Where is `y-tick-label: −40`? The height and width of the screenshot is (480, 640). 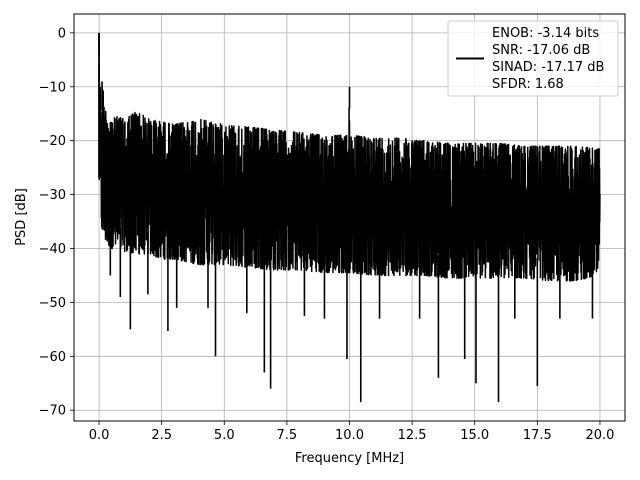
y-tick-label: −40 is located at coordinates (52, 249).